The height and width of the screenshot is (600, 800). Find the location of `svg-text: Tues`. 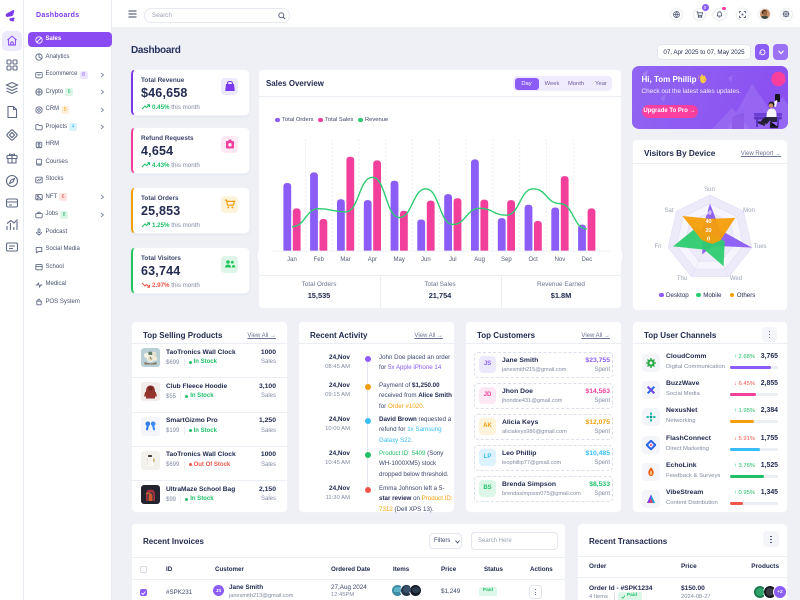

svg-text: Tues is located at coordinates (759, 247).